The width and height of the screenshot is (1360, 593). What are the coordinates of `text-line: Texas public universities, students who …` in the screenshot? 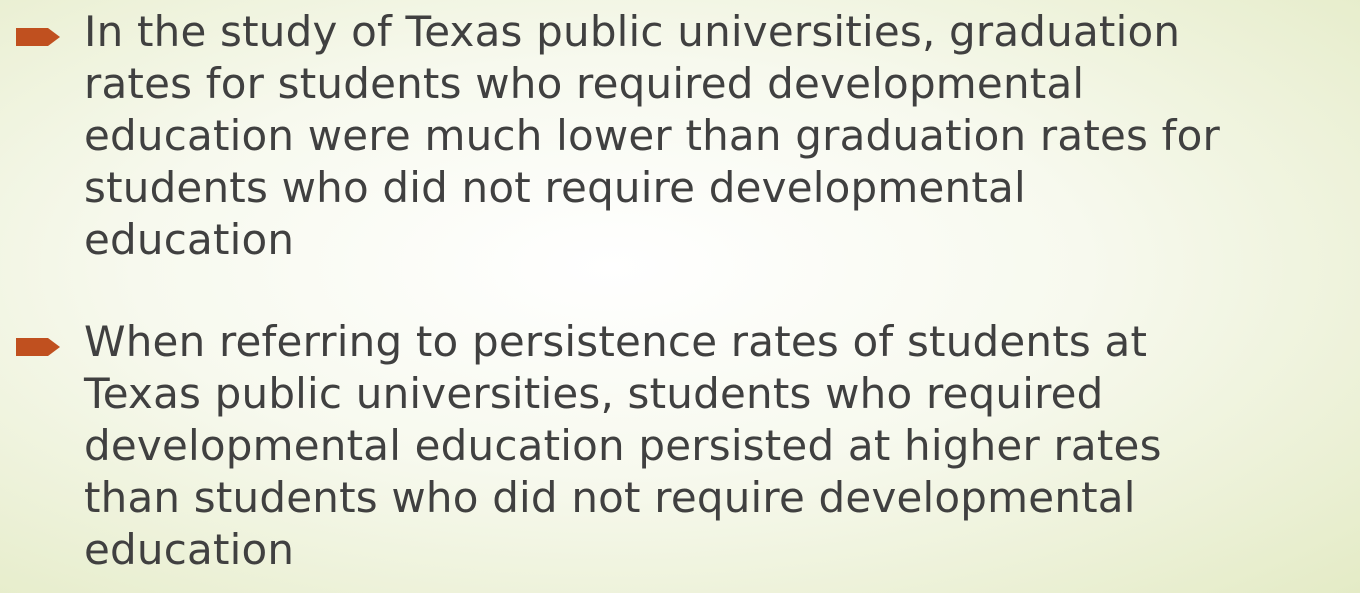 It's located at (594, 393).